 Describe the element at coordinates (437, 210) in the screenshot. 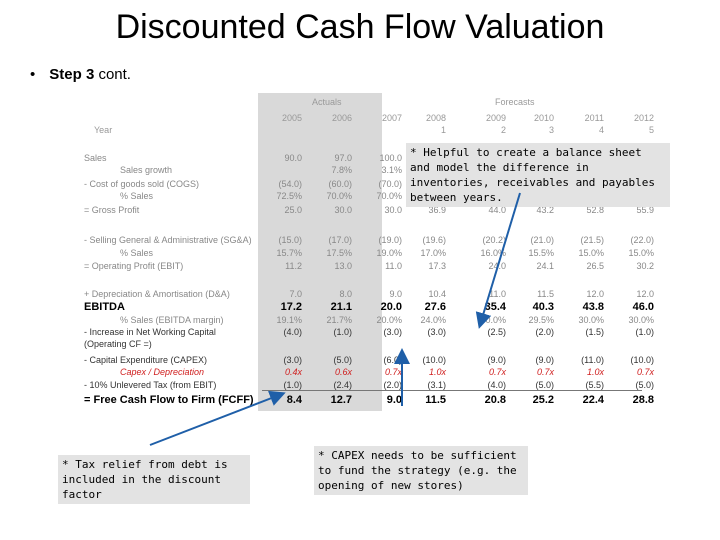

I see `row-value: 36.9` at that location.